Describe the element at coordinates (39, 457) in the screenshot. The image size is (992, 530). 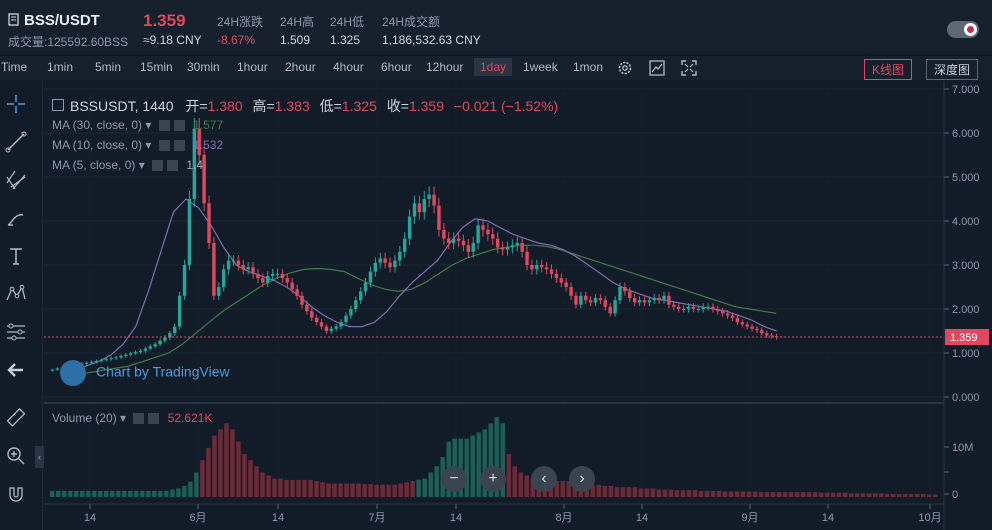
I see `collapse-toolbar-button: ‹` at that location.